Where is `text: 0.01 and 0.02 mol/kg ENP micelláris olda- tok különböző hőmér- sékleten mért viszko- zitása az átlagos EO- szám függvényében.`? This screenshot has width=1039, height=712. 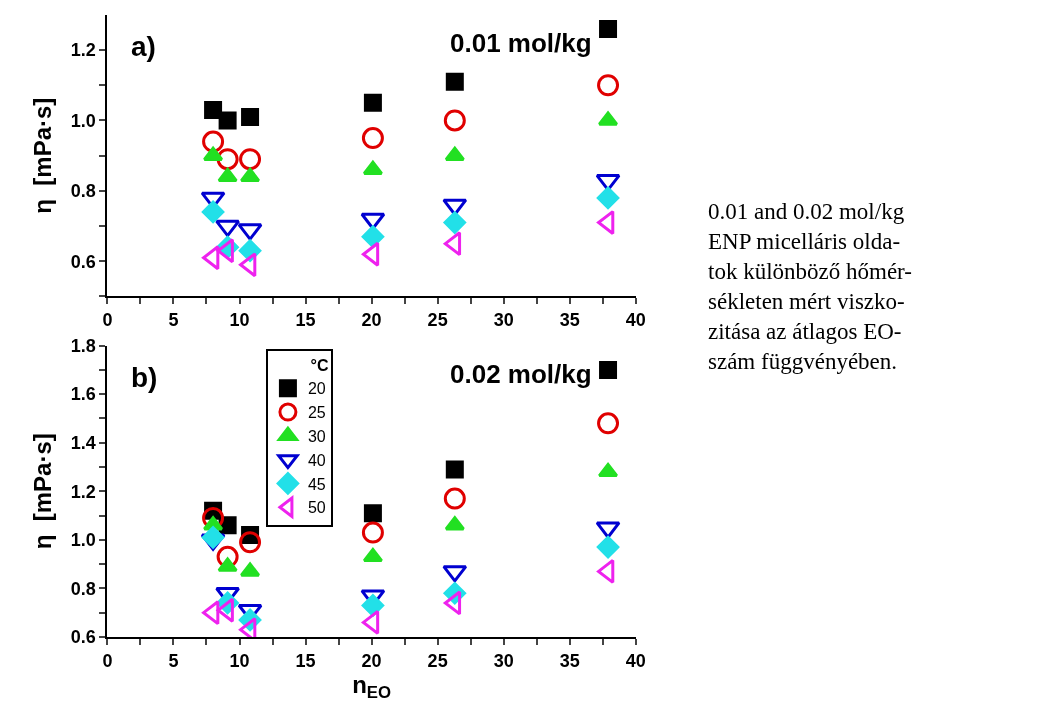
text: 0.01 and 0.02 mol/kg ENP micelláris olda- tok különböző hőmér- sékleten mért viszko- zitása az átlagos EO- szám függvényében. is located at coordinates (810, 286).